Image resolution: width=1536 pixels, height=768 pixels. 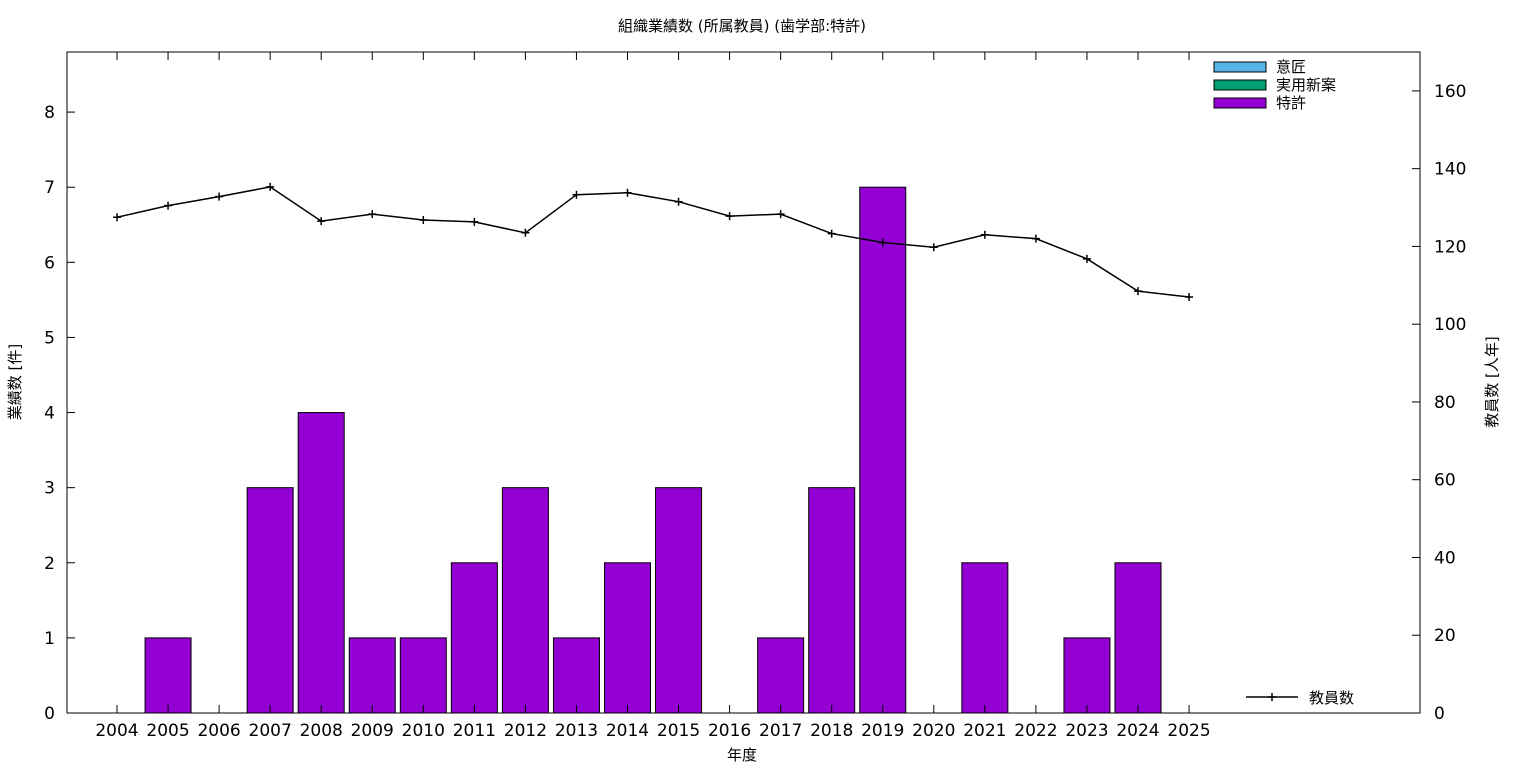 What do you see at coordinates (1445, 636) in the screenshot?
I see `y2-tick-label: 20` at bounding box center [1445, 636].